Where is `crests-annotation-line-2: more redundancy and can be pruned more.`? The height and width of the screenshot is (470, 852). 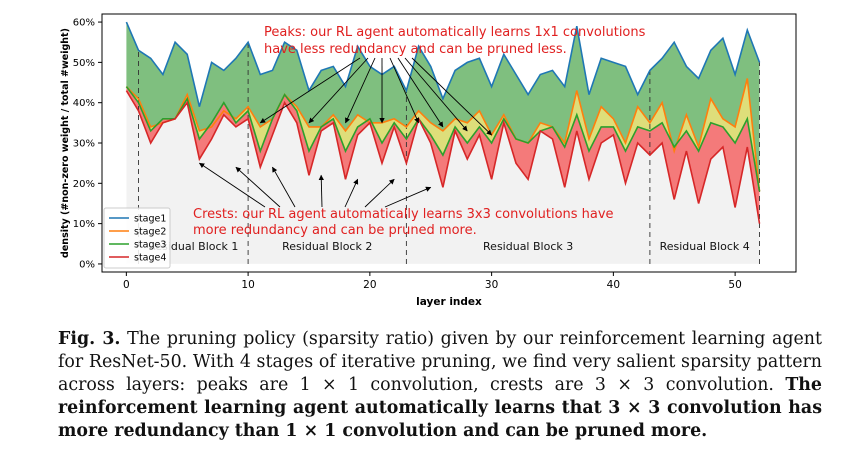 crests-annotation-line-2: more redundancy and can be pruned more. is located at coordinates (335, 230).